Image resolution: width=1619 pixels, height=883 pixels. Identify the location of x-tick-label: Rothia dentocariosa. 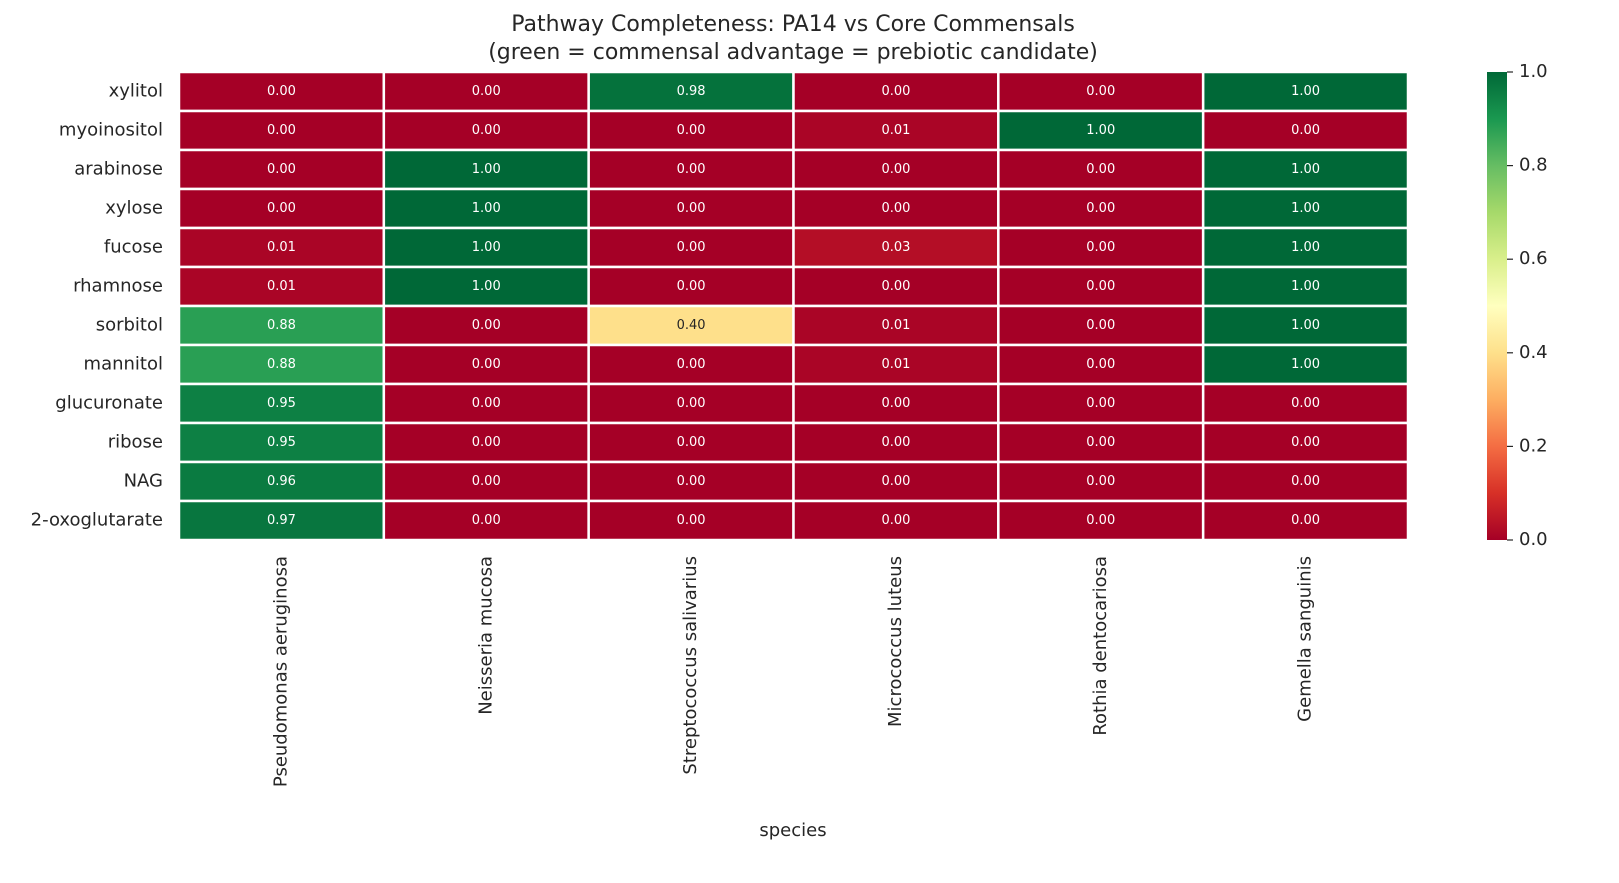
(1100, 646).